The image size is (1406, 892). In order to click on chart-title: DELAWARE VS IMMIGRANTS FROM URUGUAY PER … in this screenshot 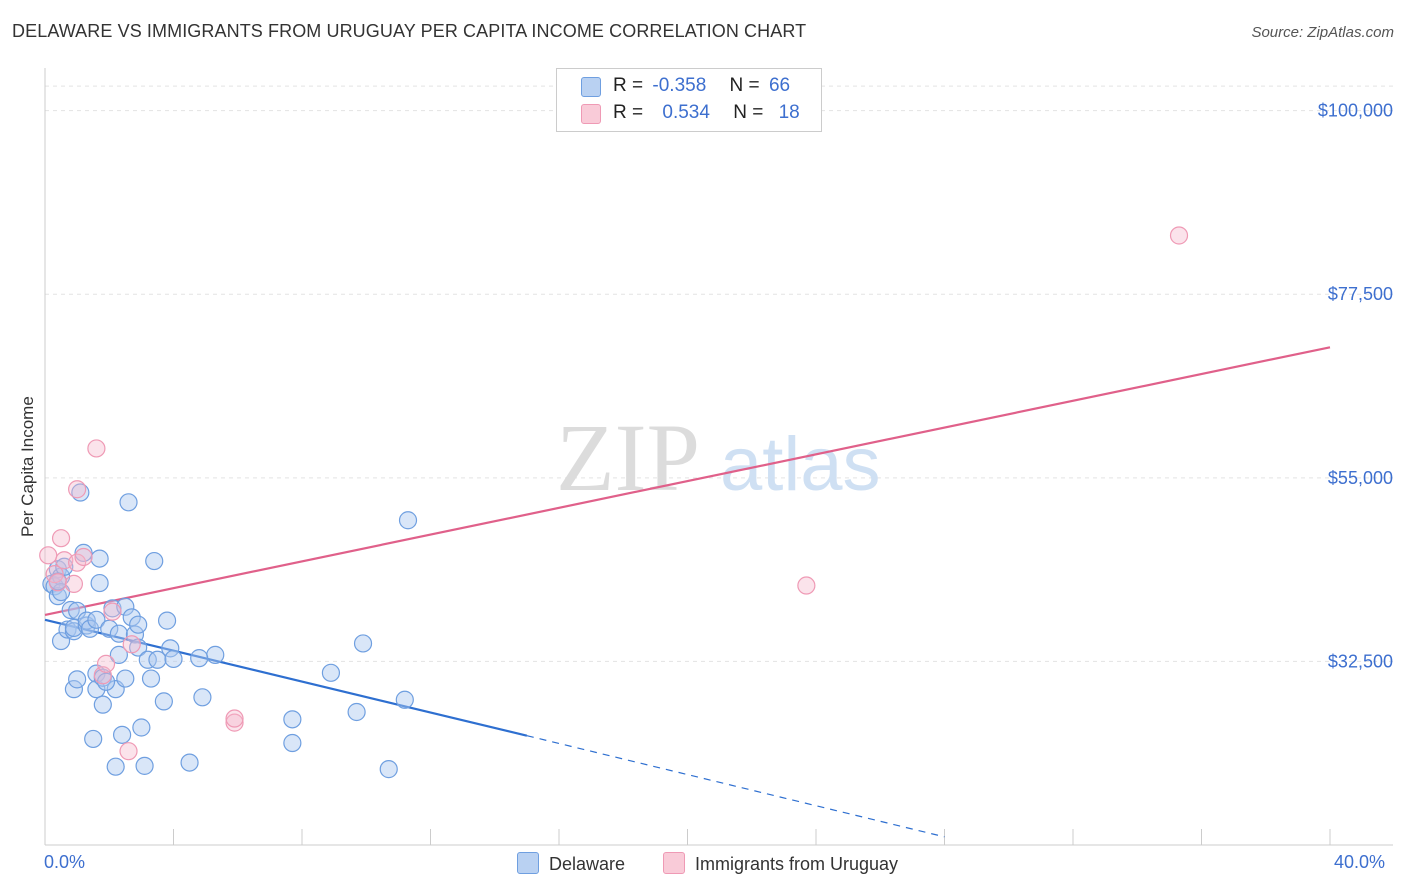, I will do `click(409, 31)`.